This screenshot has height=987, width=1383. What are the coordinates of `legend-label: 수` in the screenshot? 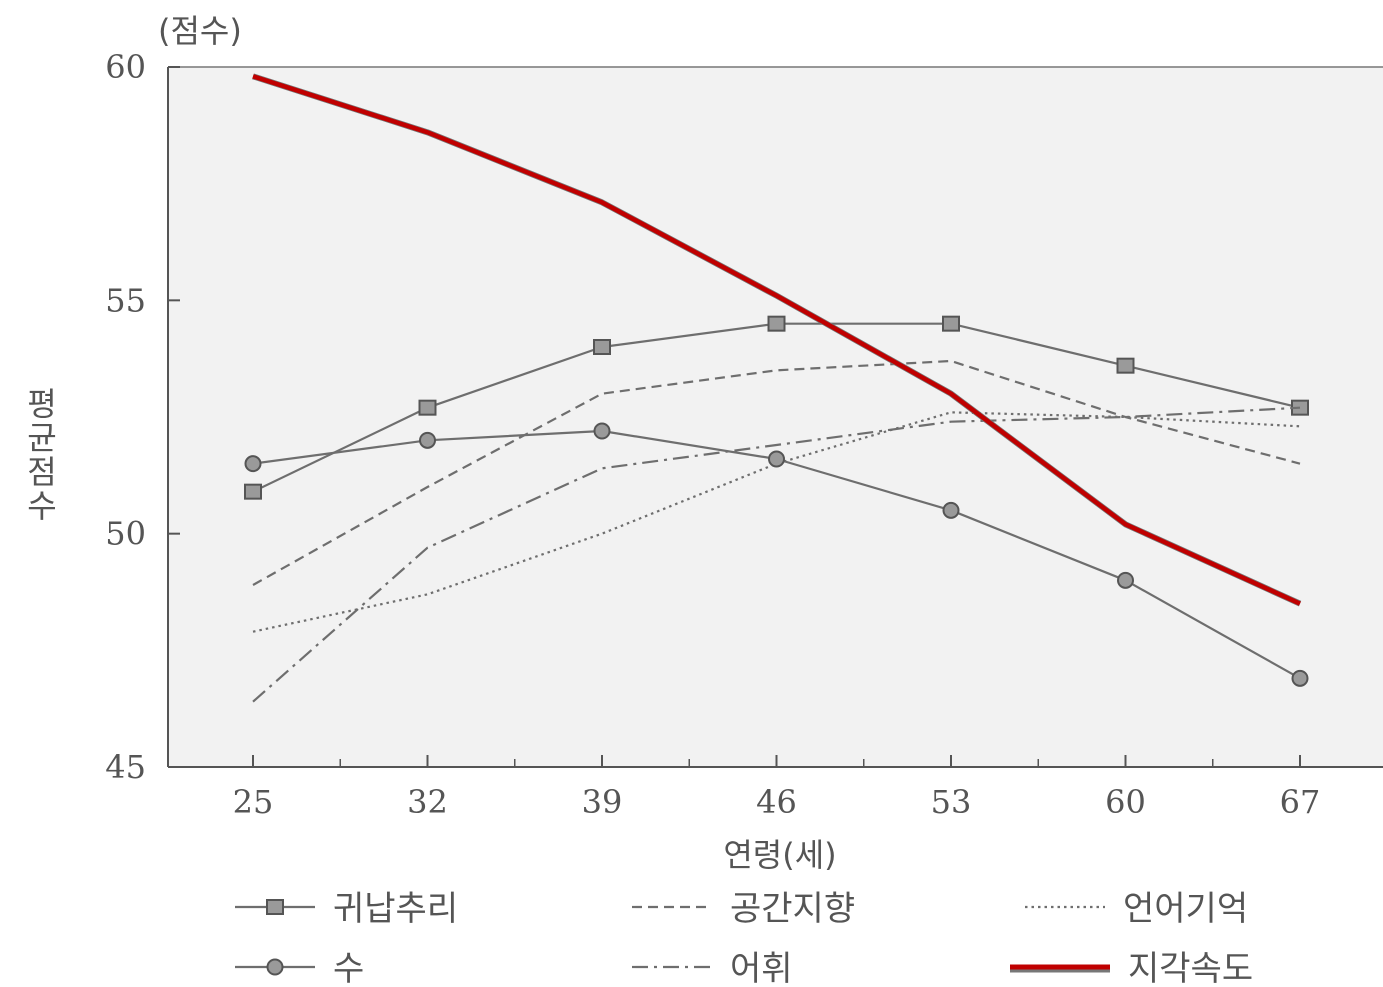 It's located at (348, 968).